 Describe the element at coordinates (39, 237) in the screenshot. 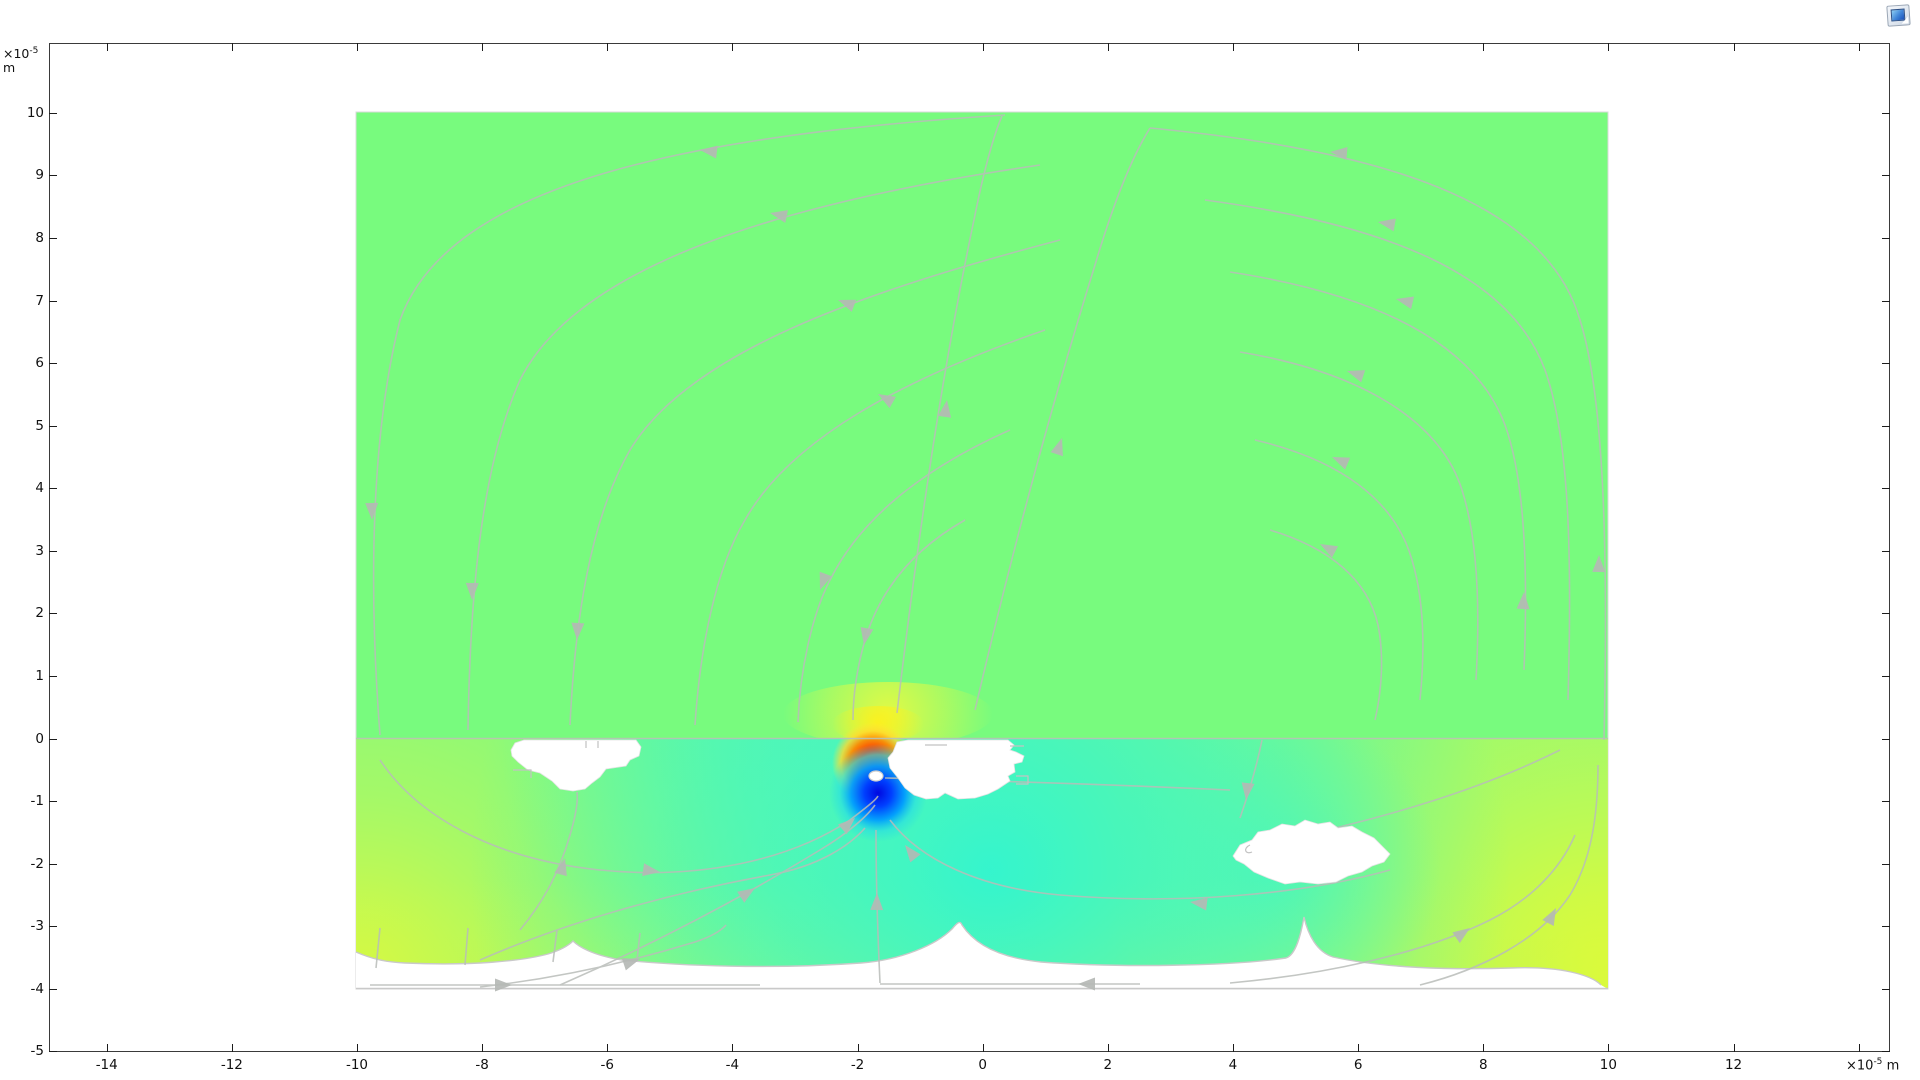

I see `y-tick-label: 8` at that location.